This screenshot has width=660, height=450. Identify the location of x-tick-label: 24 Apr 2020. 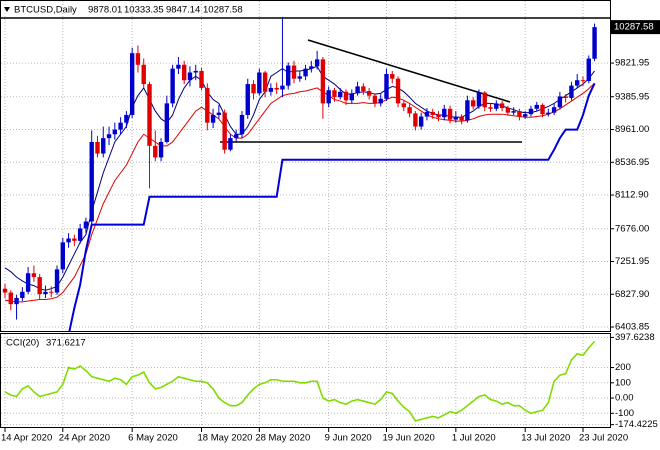
(84, 438).